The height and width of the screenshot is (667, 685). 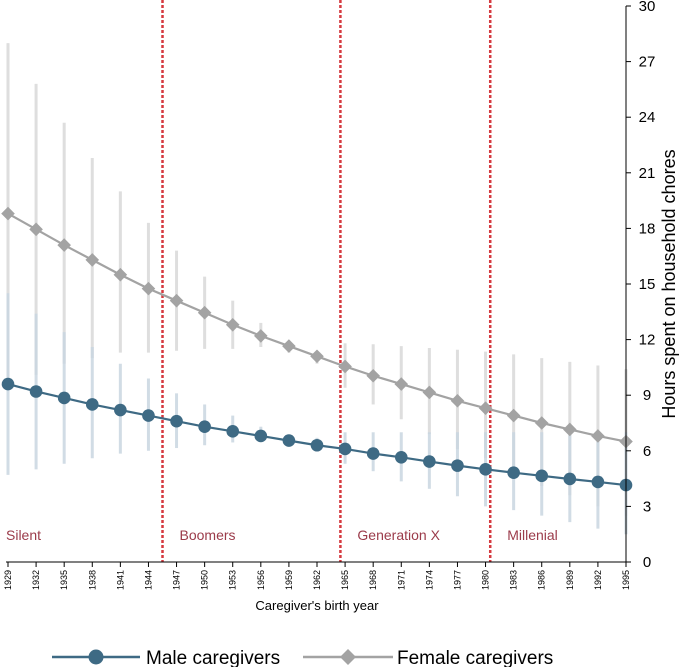 What do you see at coordinates (120, 580) in the screenshot?
I see `x-tick-label: 1941` at bounding box center [120, 580].